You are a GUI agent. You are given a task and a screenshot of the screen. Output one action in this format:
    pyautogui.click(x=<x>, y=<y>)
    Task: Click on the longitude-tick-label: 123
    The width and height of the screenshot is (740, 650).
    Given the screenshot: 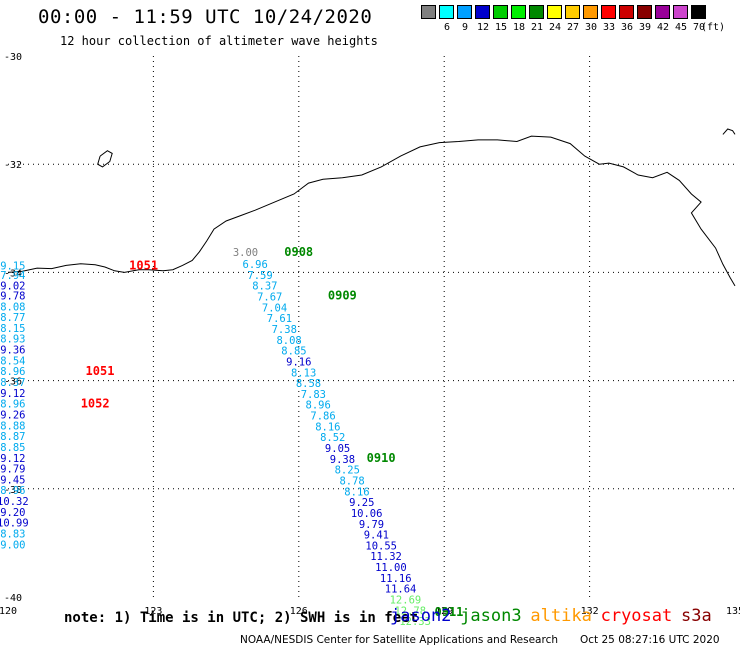 What is the action you would take?
    pyautogui.click(x=153, y=611)
    